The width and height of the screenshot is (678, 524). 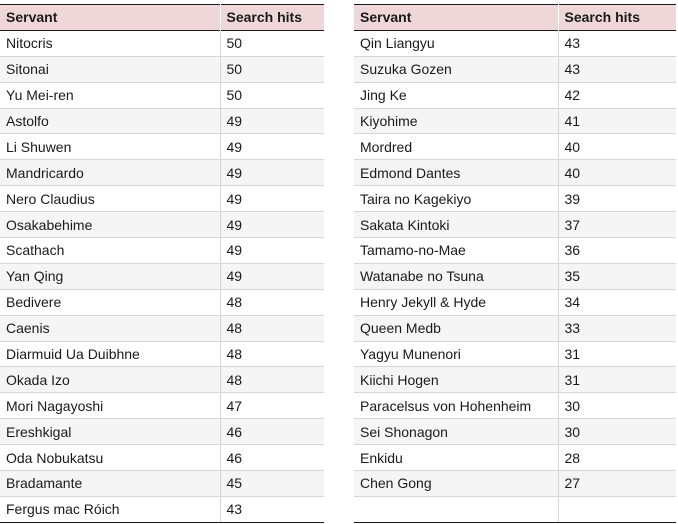 I want to click on table-row: Astolfo 49, so click(x=162, y=121).